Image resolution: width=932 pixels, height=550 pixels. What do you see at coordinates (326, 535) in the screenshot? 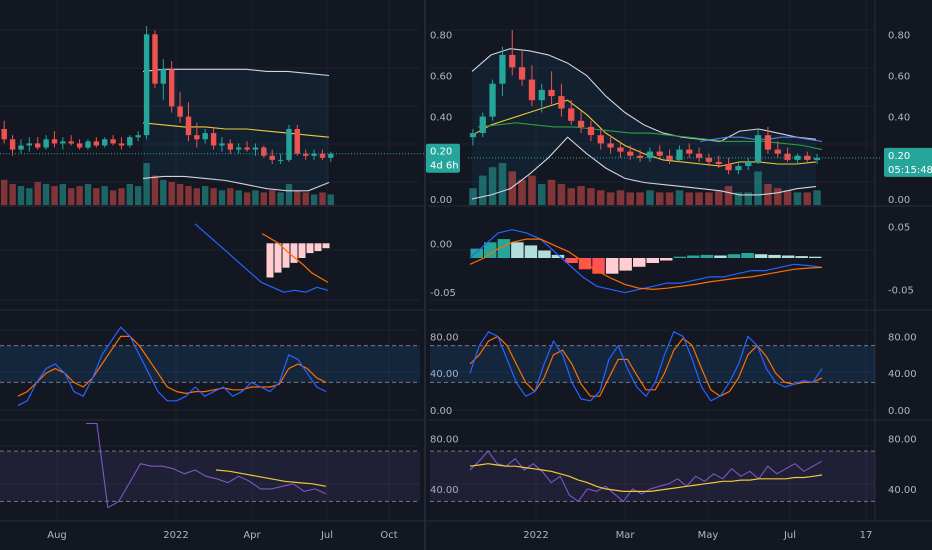
I see `time-axis-label: Jul` at bounding box center [326, 535].